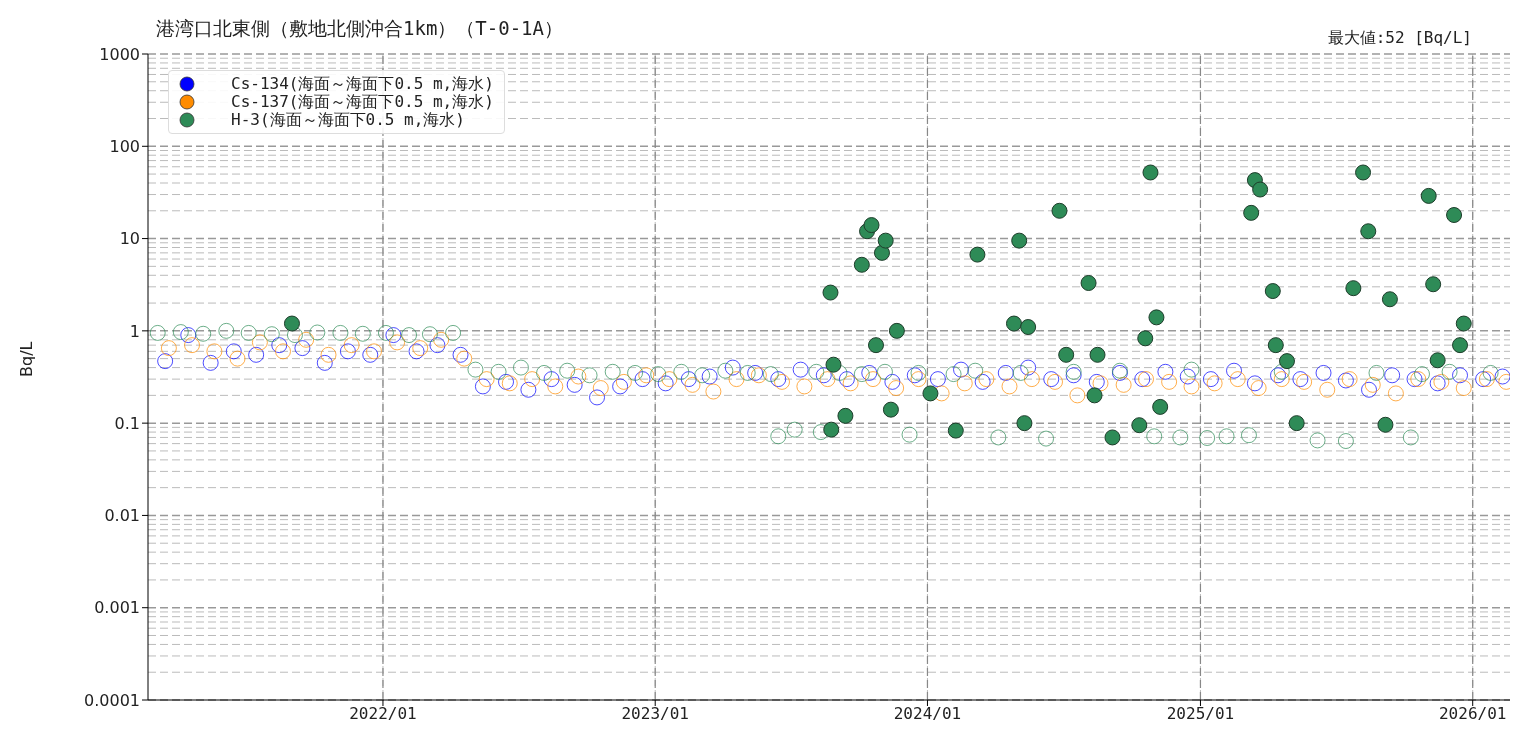 Image resolution: width=1524 pixels, height=742 pixels. I want to click on y-tick-label: 0.1, so click(127, 423).